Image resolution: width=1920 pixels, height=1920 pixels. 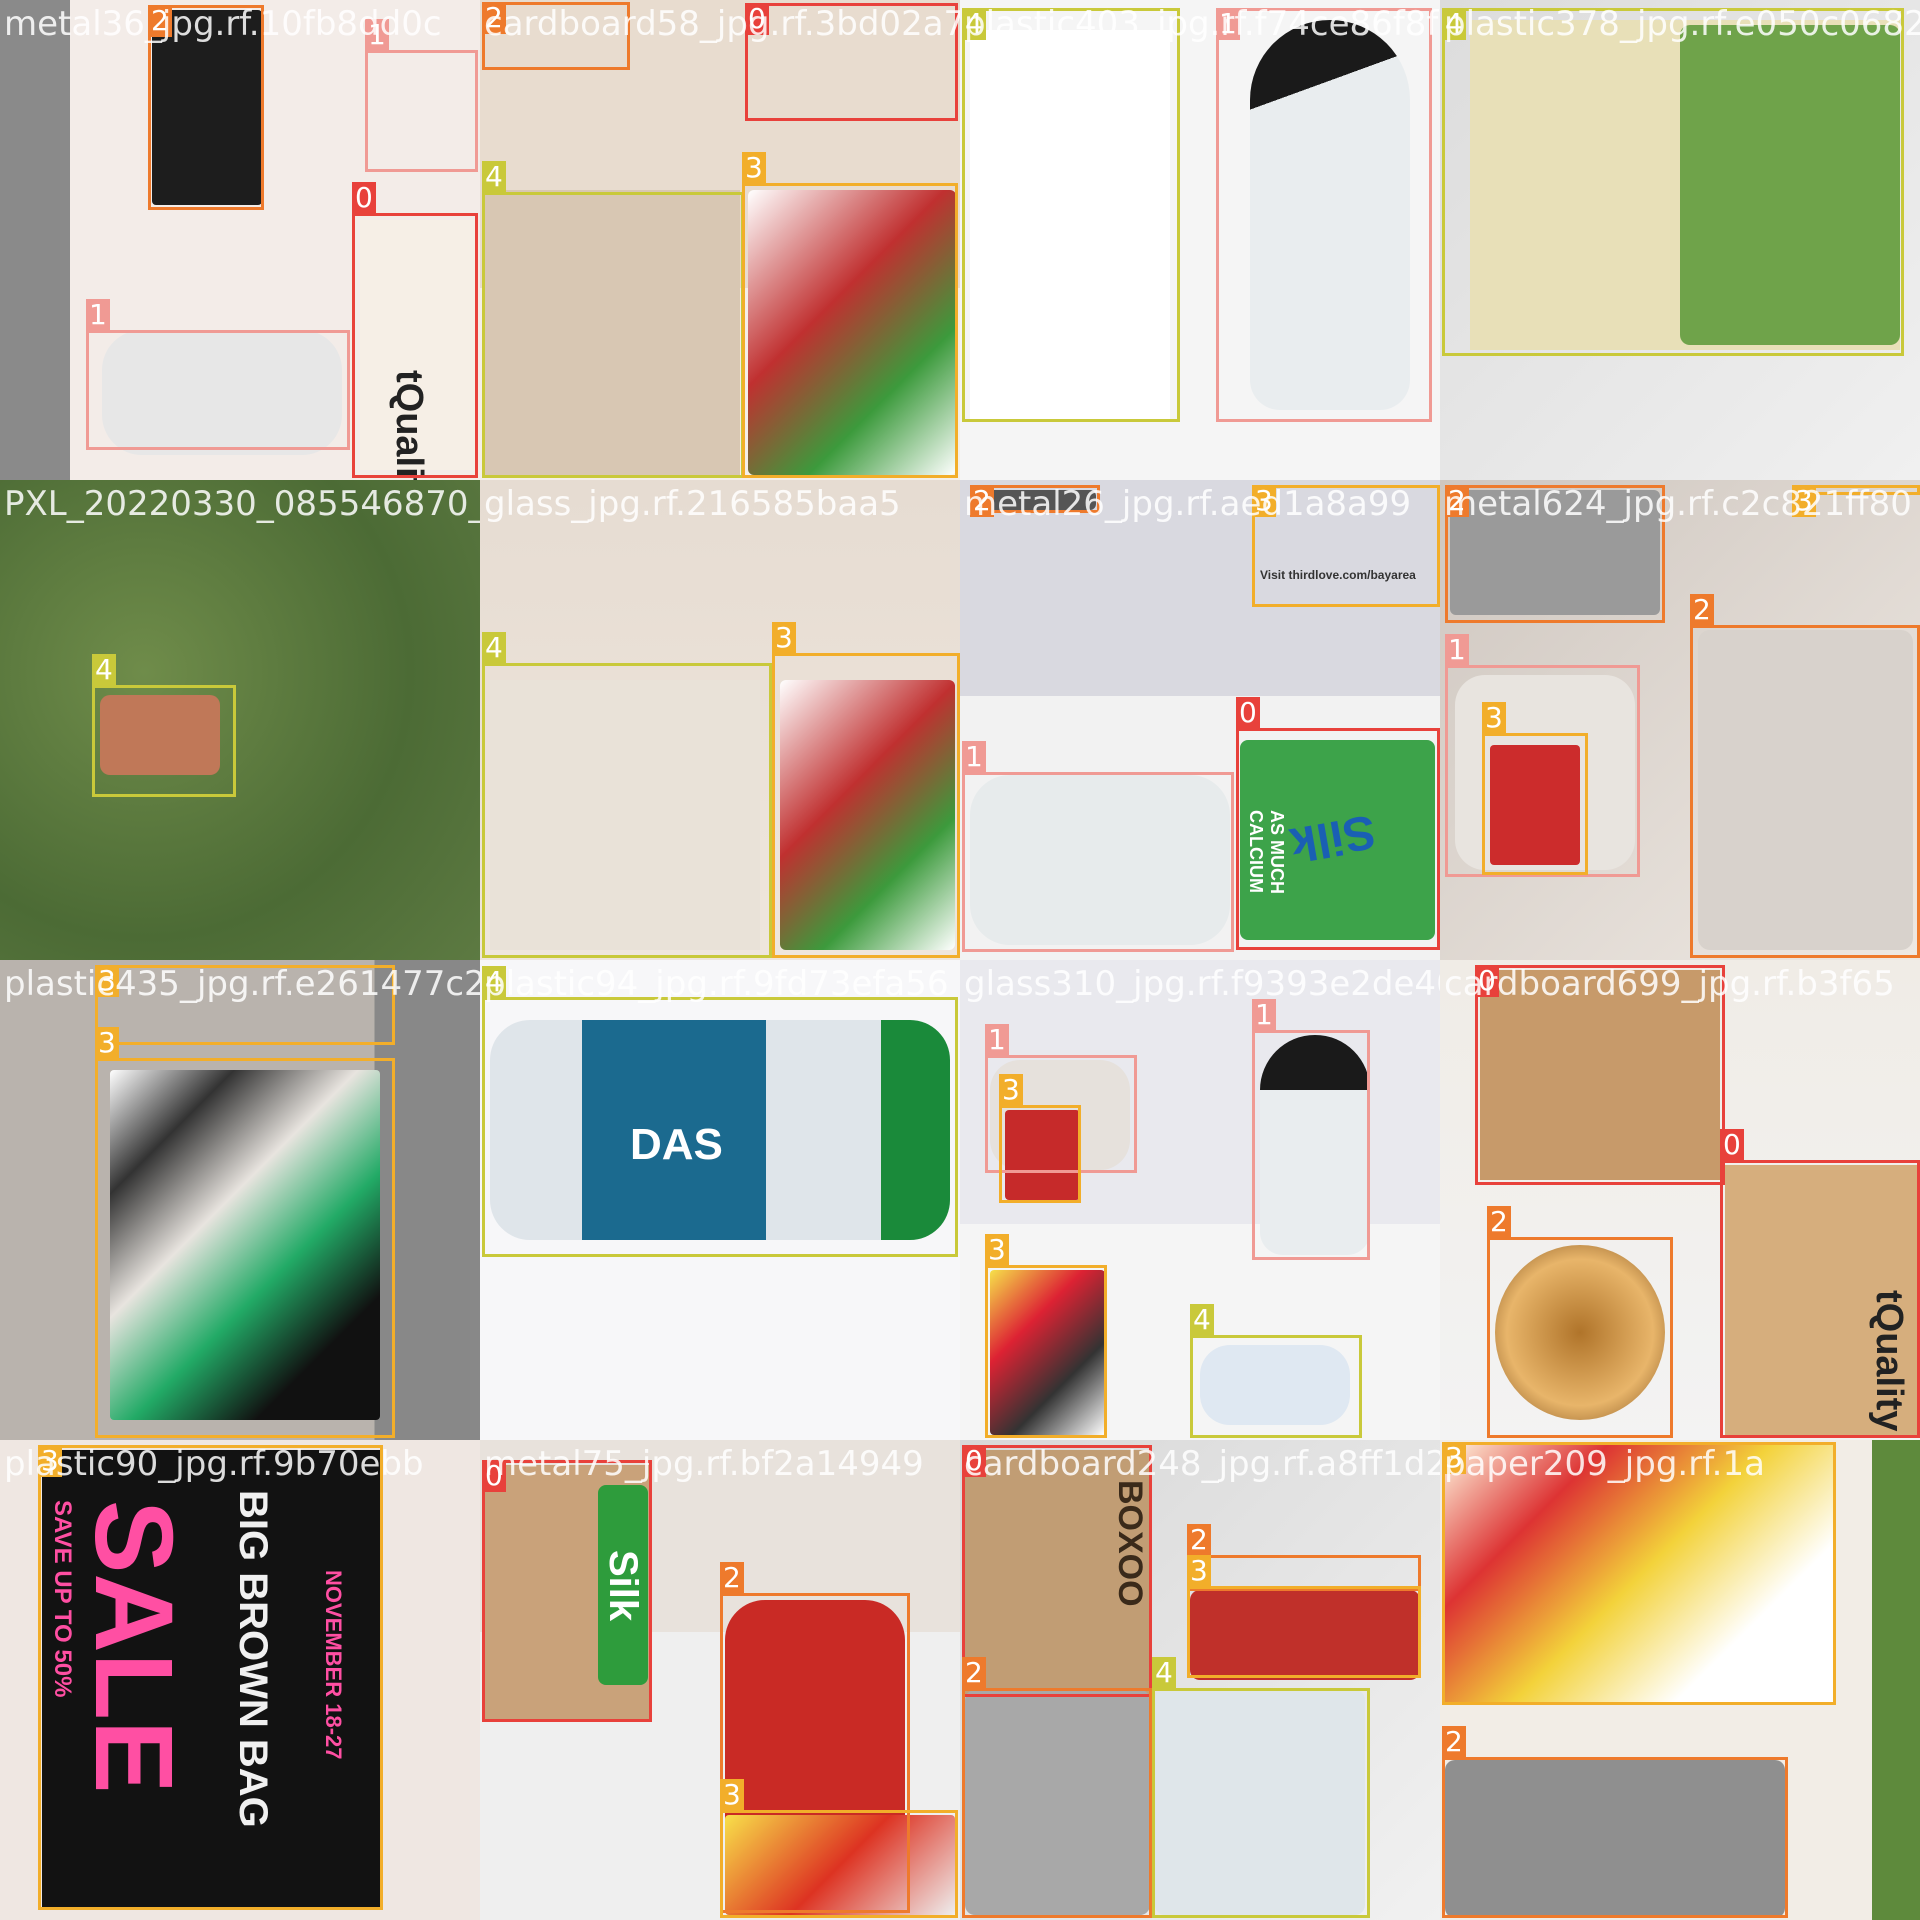 I want to click on mosaic-tile: plastic94_jpg.rf.9fd73efa56 4 DAS, so click(x=720, y=1200).